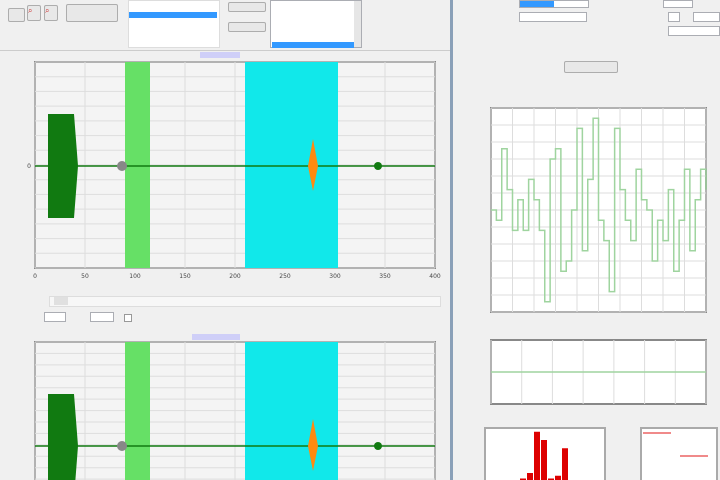 The height and width of the screenshot is (480, 720). I want to click on scatter-chart, so click(679, 453).